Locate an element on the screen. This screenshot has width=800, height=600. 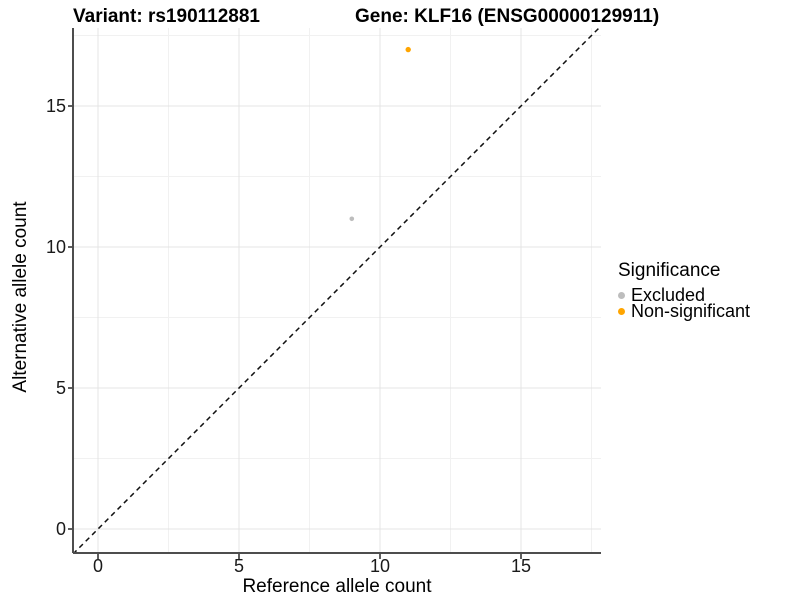
y-tick-label: 5 is located at coordinates (60, 388).